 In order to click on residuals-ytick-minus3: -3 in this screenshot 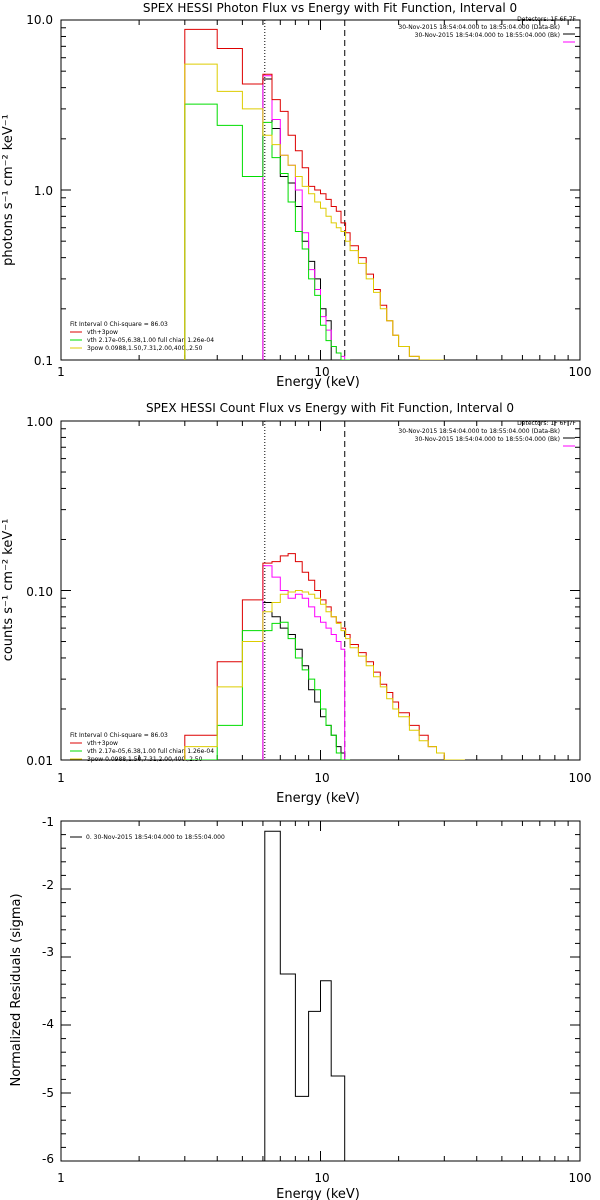, I will do `click(48, 952)`.